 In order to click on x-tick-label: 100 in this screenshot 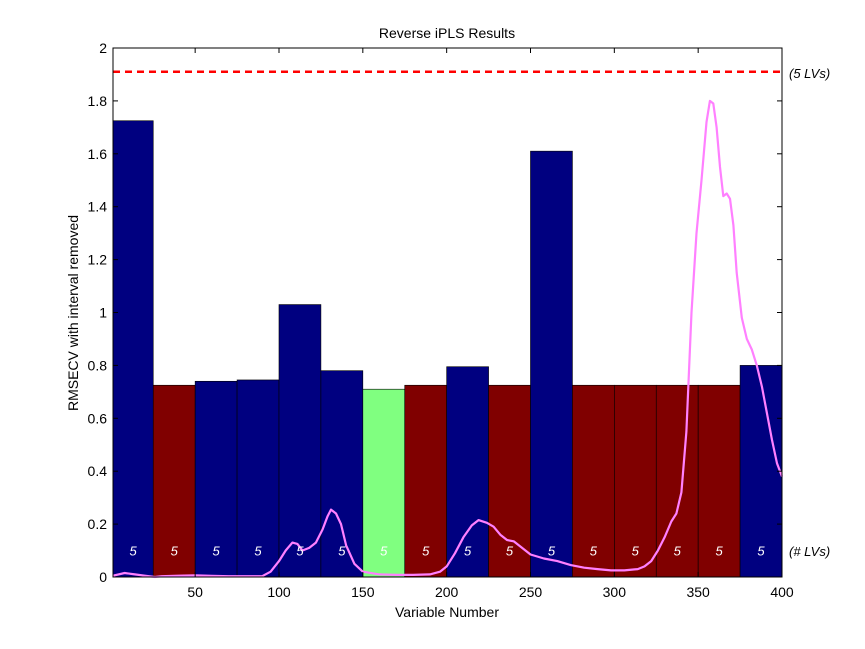, I will do `click(279, 592)`.